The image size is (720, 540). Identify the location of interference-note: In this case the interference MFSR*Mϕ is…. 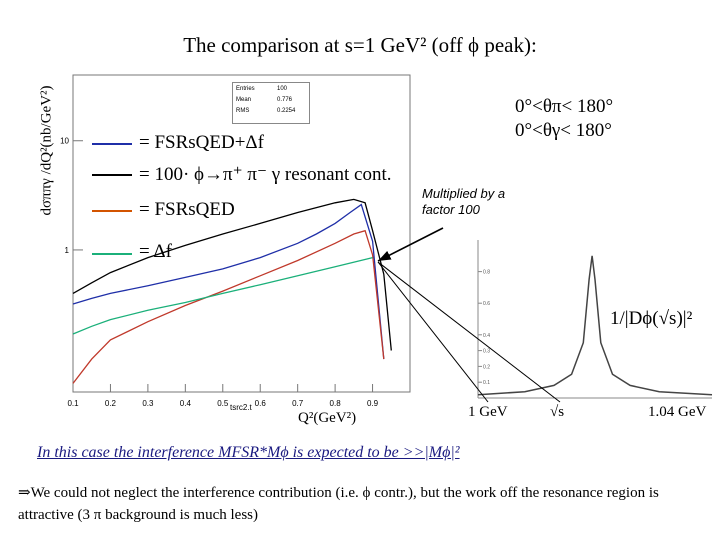
(248, 452).